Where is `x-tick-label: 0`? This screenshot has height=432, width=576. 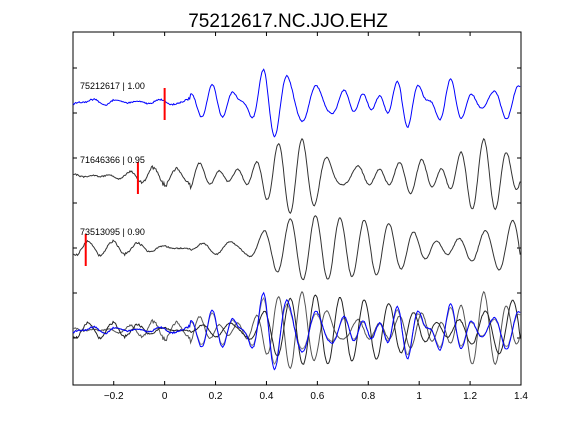
x-tick-label: 0 is located at coordinates (165, 396).